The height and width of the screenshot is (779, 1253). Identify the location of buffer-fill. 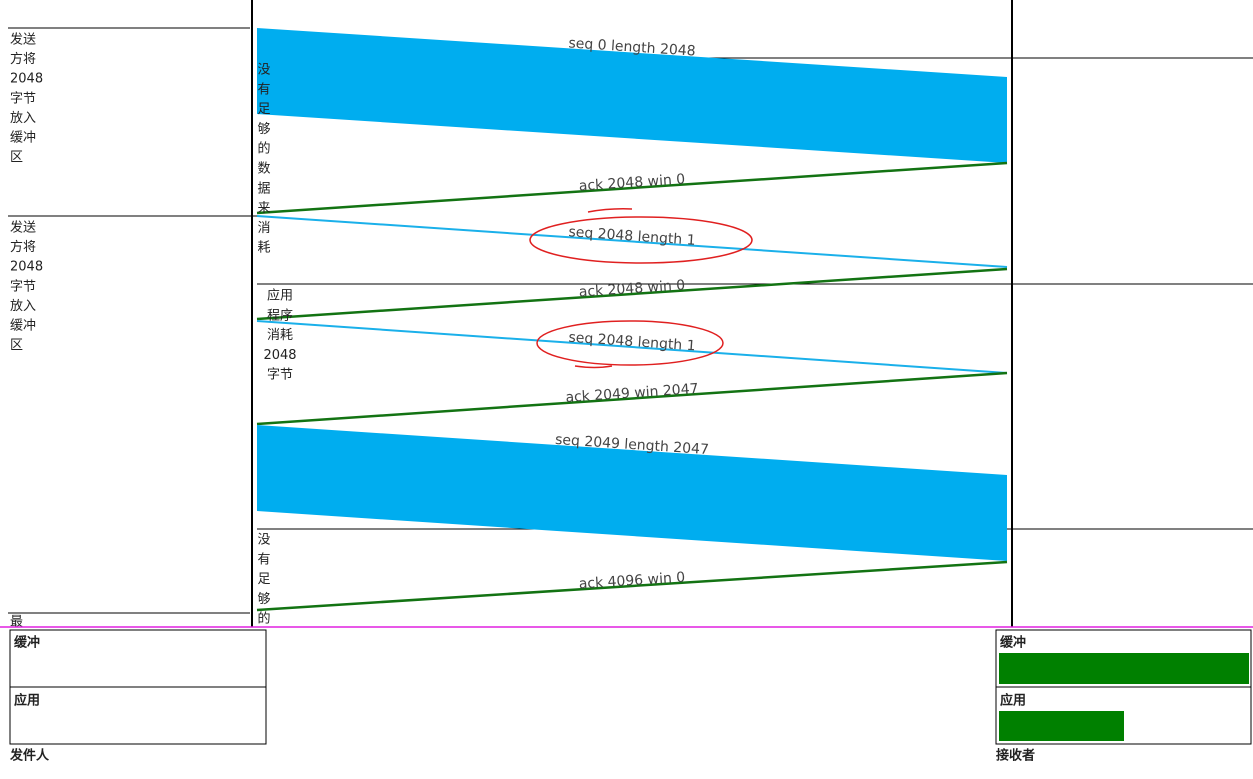
(1124, 668).